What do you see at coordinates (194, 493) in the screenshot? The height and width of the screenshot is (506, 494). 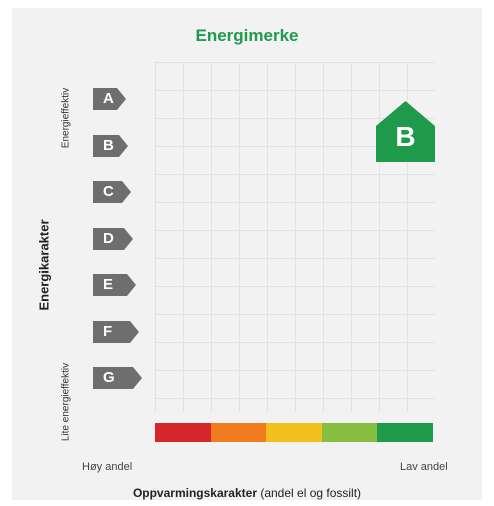 I see `x-axis-label-bold: Oppvarmingskarakter` at bounding box center [194, 493].